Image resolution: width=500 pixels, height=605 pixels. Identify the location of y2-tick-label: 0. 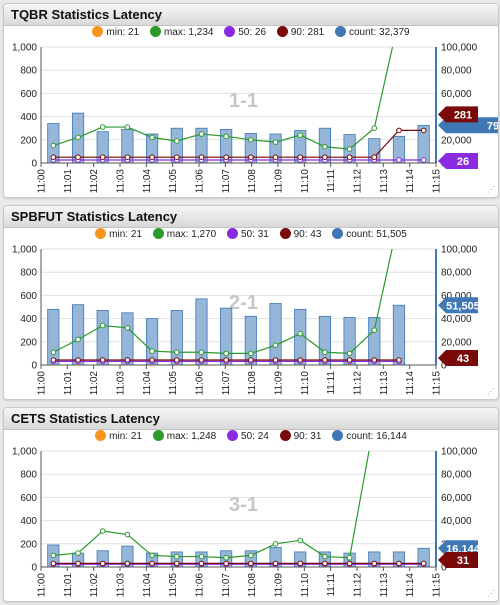
(444, 366).